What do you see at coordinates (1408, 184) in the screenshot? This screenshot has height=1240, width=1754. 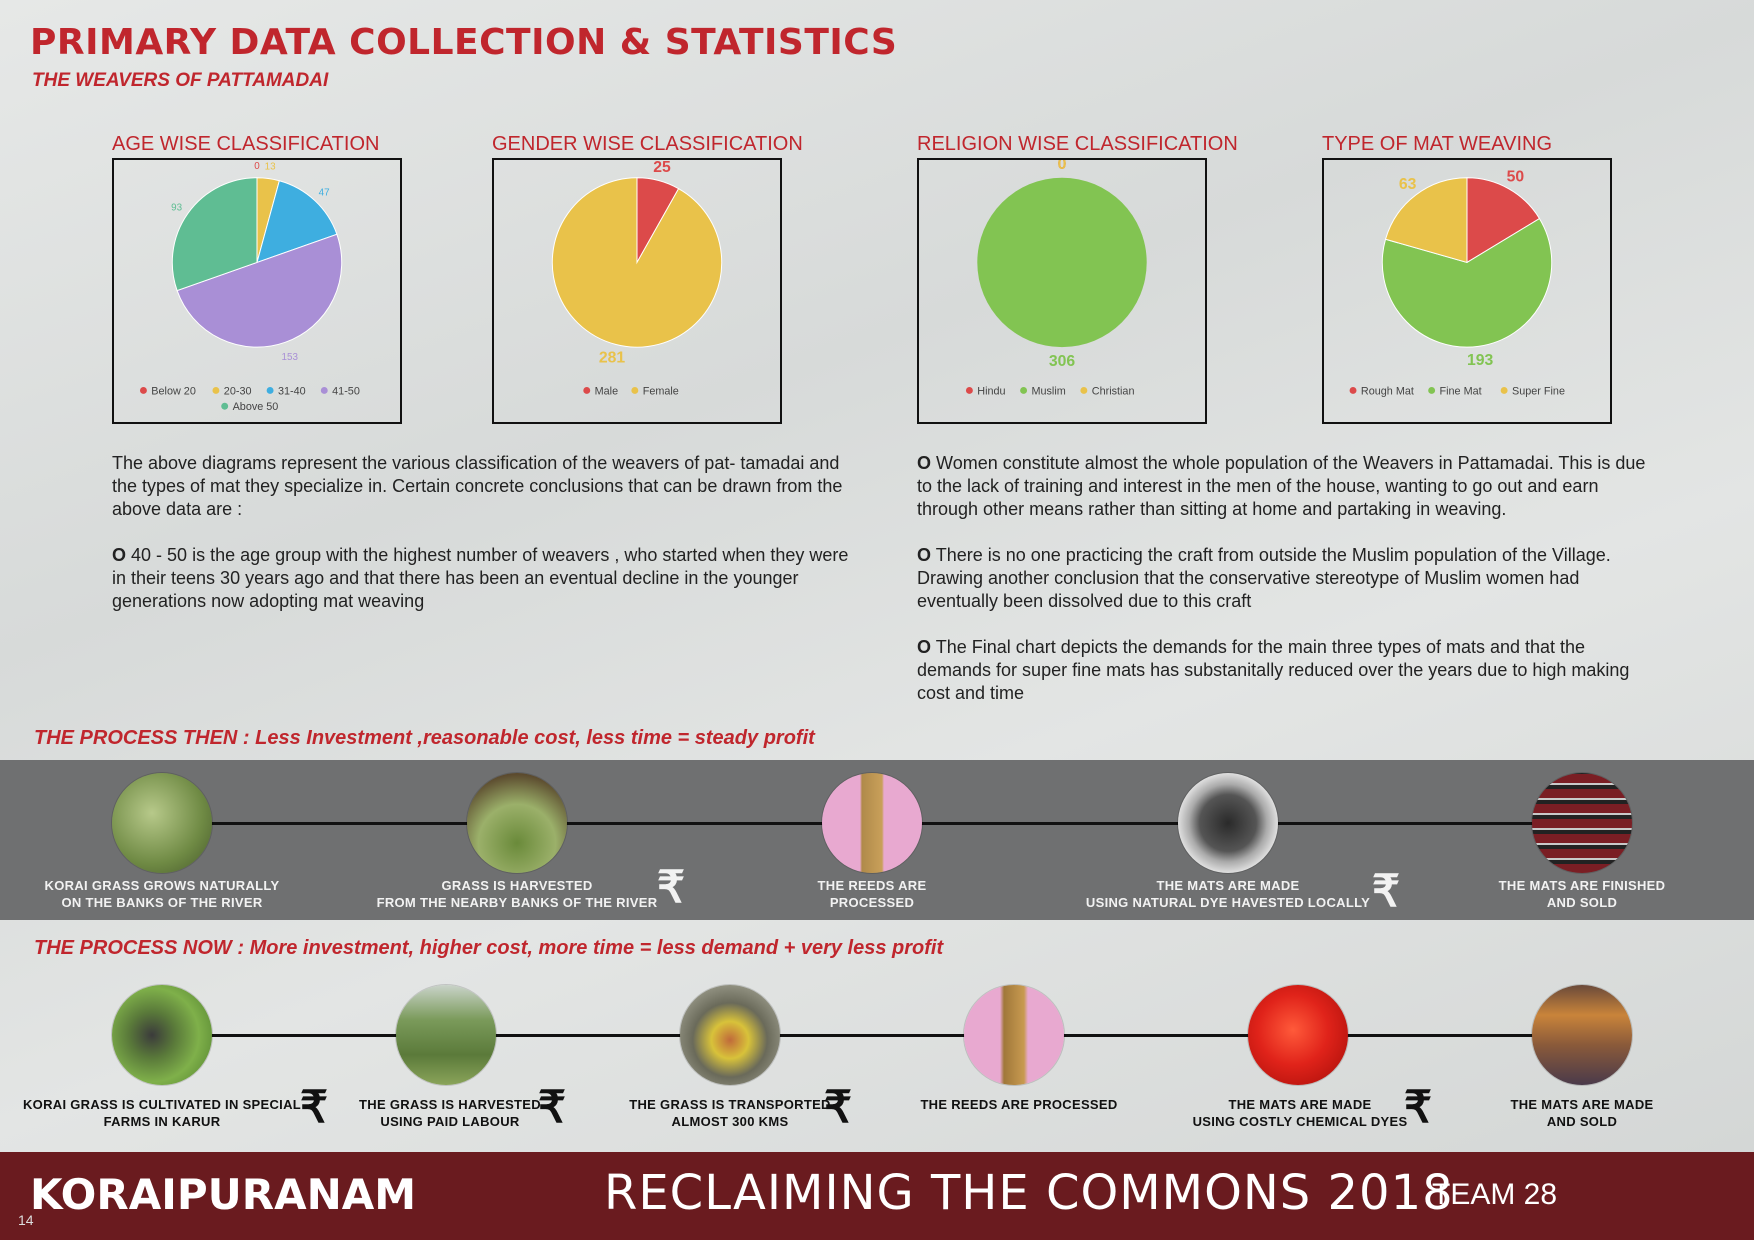 I see `mat-value-label: 63` at bounding box center [1408, 184].